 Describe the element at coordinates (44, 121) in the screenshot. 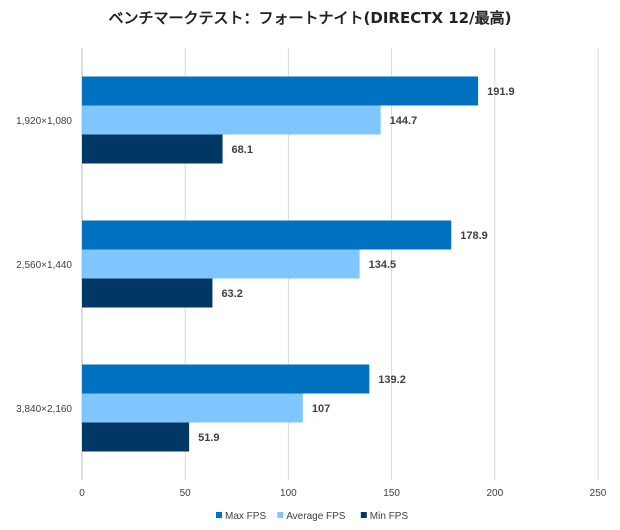

I see `category-label: 1,920×1,080` at that location.